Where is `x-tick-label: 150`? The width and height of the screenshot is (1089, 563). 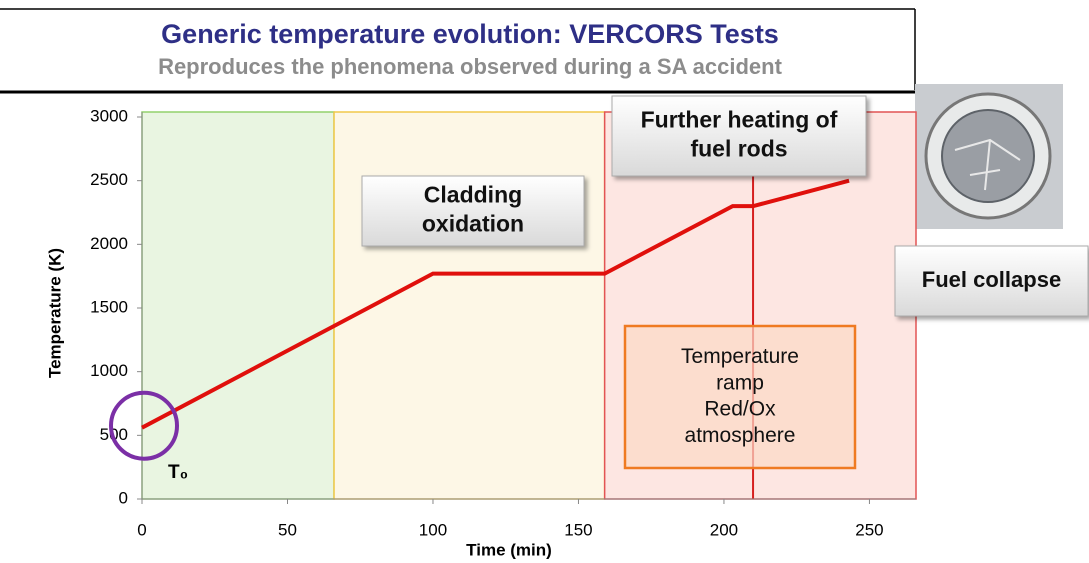 x-tick-label: 150 is located at coordinates (578, 529).